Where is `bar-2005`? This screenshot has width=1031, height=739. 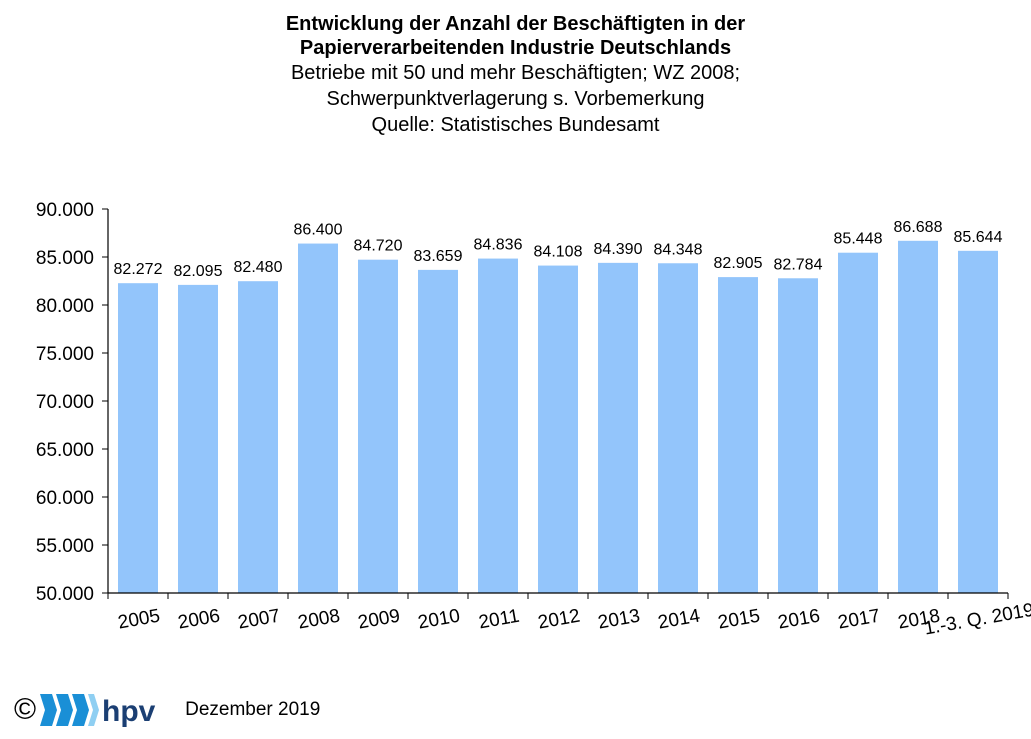
bar-2005 is located at coordinates (138, 438).